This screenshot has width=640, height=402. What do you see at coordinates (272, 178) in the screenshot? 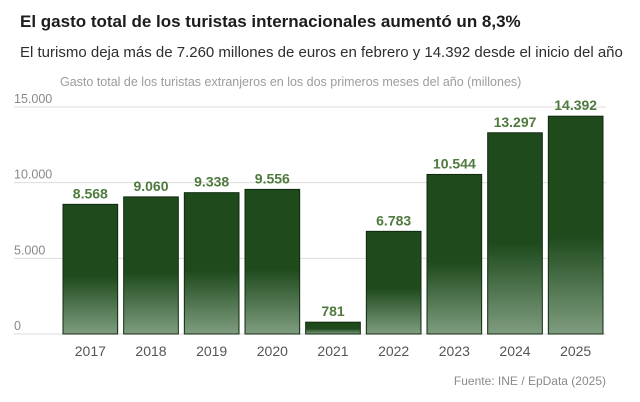
I see `data-label-2020: 9.556` at bounding box center [272, 178].